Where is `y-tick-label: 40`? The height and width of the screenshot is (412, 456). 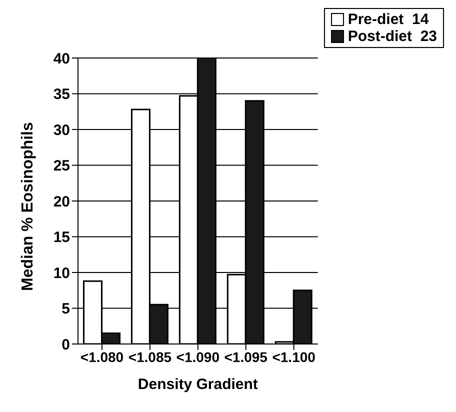 y-tick-label: 40 is located at coordinates (61, 59).